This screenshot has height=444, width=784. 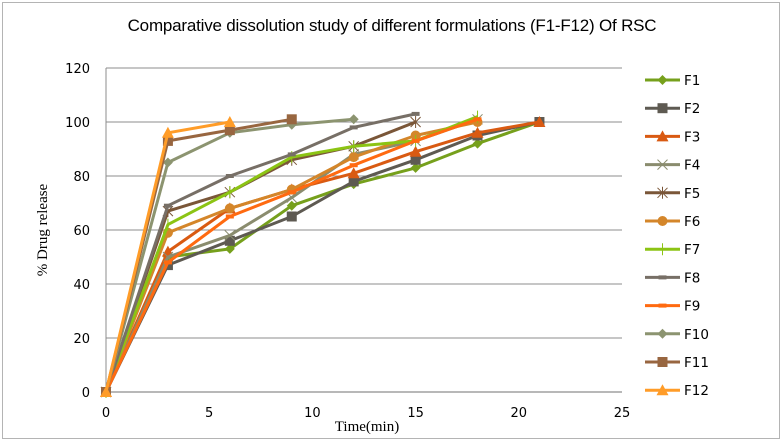 What do you see at coordinates (81, 177) in the screenshot?
I see `y-tick-label: 80` at bounding box center [81, 177].